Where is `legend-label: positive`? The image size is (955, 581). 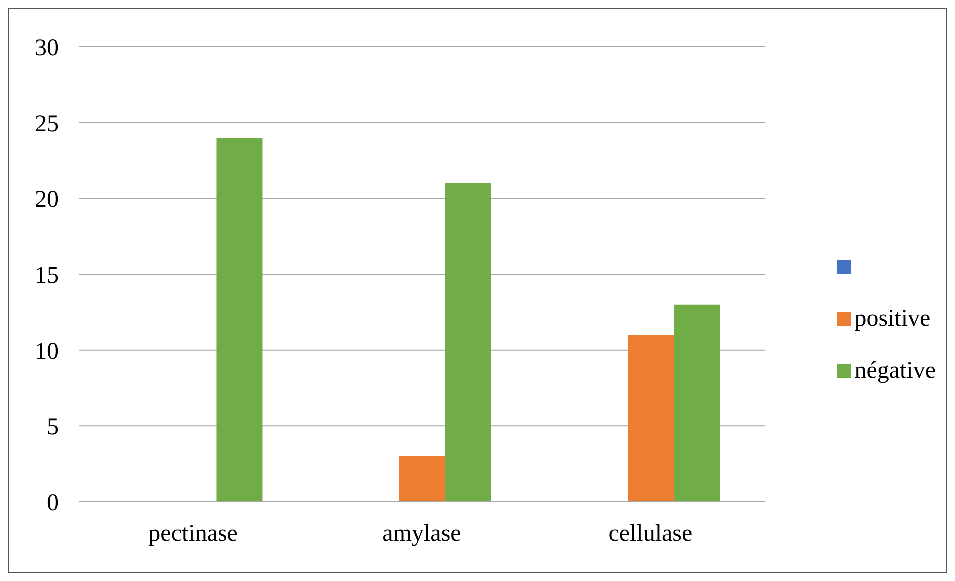
legend-label: positive is located at coordinates (892, 319).